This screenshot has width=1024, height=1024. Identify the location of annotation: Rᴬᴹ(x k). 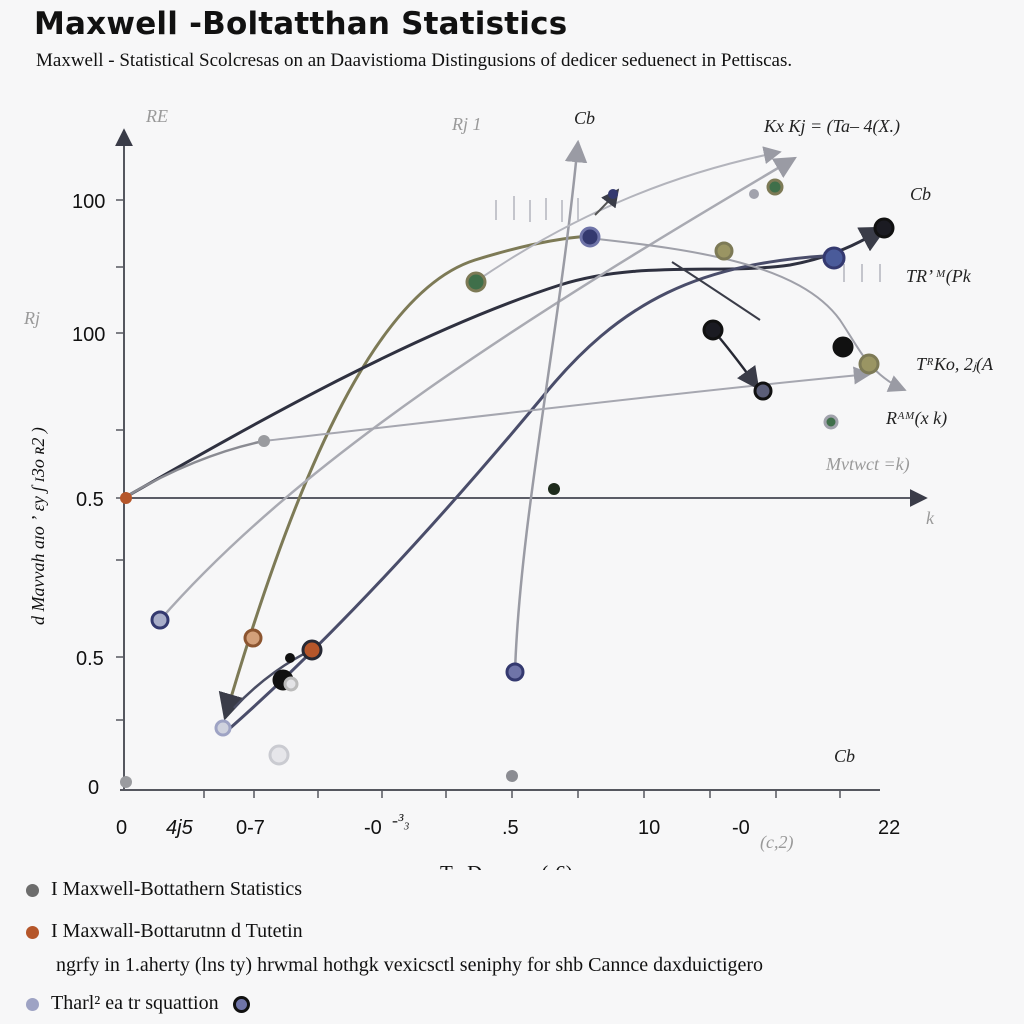
(916, 418).